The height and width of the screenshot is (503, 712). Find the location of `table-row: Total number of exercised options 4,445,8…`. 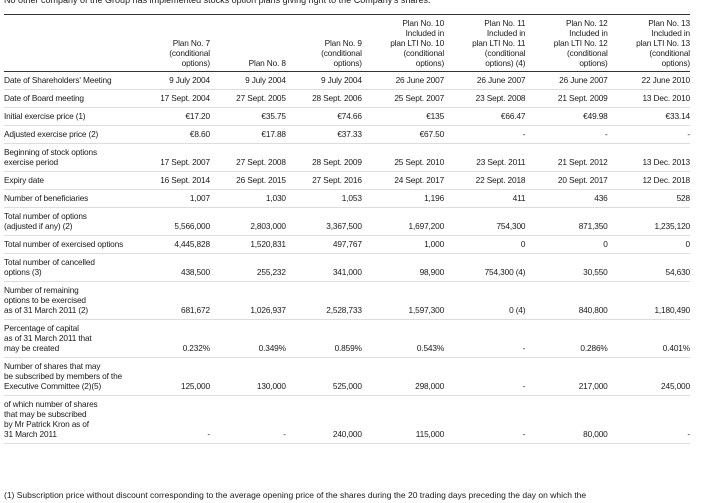

table-row: Total number of exercised options 4,445,8… is located at coordinates (347, 245).